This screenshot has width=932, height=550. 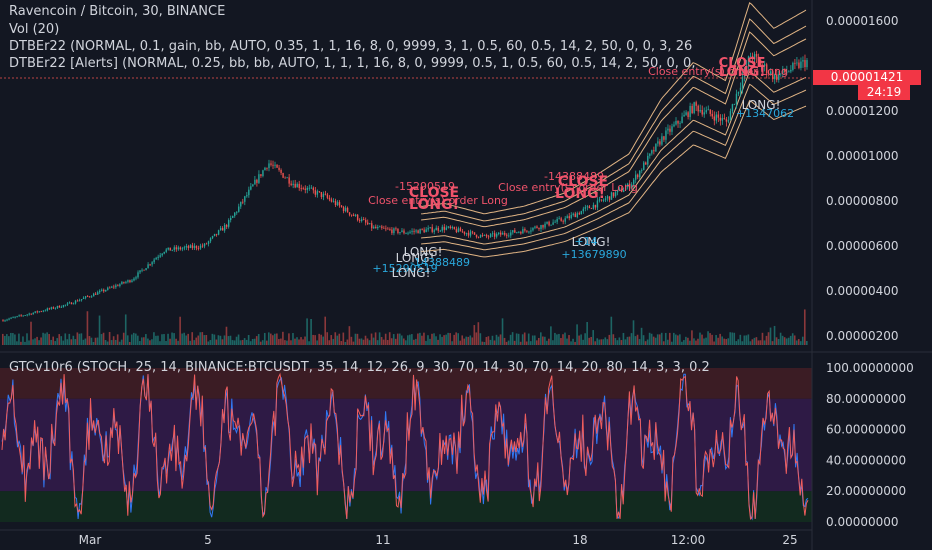 I want to click on price-tick-label: 0.00000800, so click(x=862, y=201).